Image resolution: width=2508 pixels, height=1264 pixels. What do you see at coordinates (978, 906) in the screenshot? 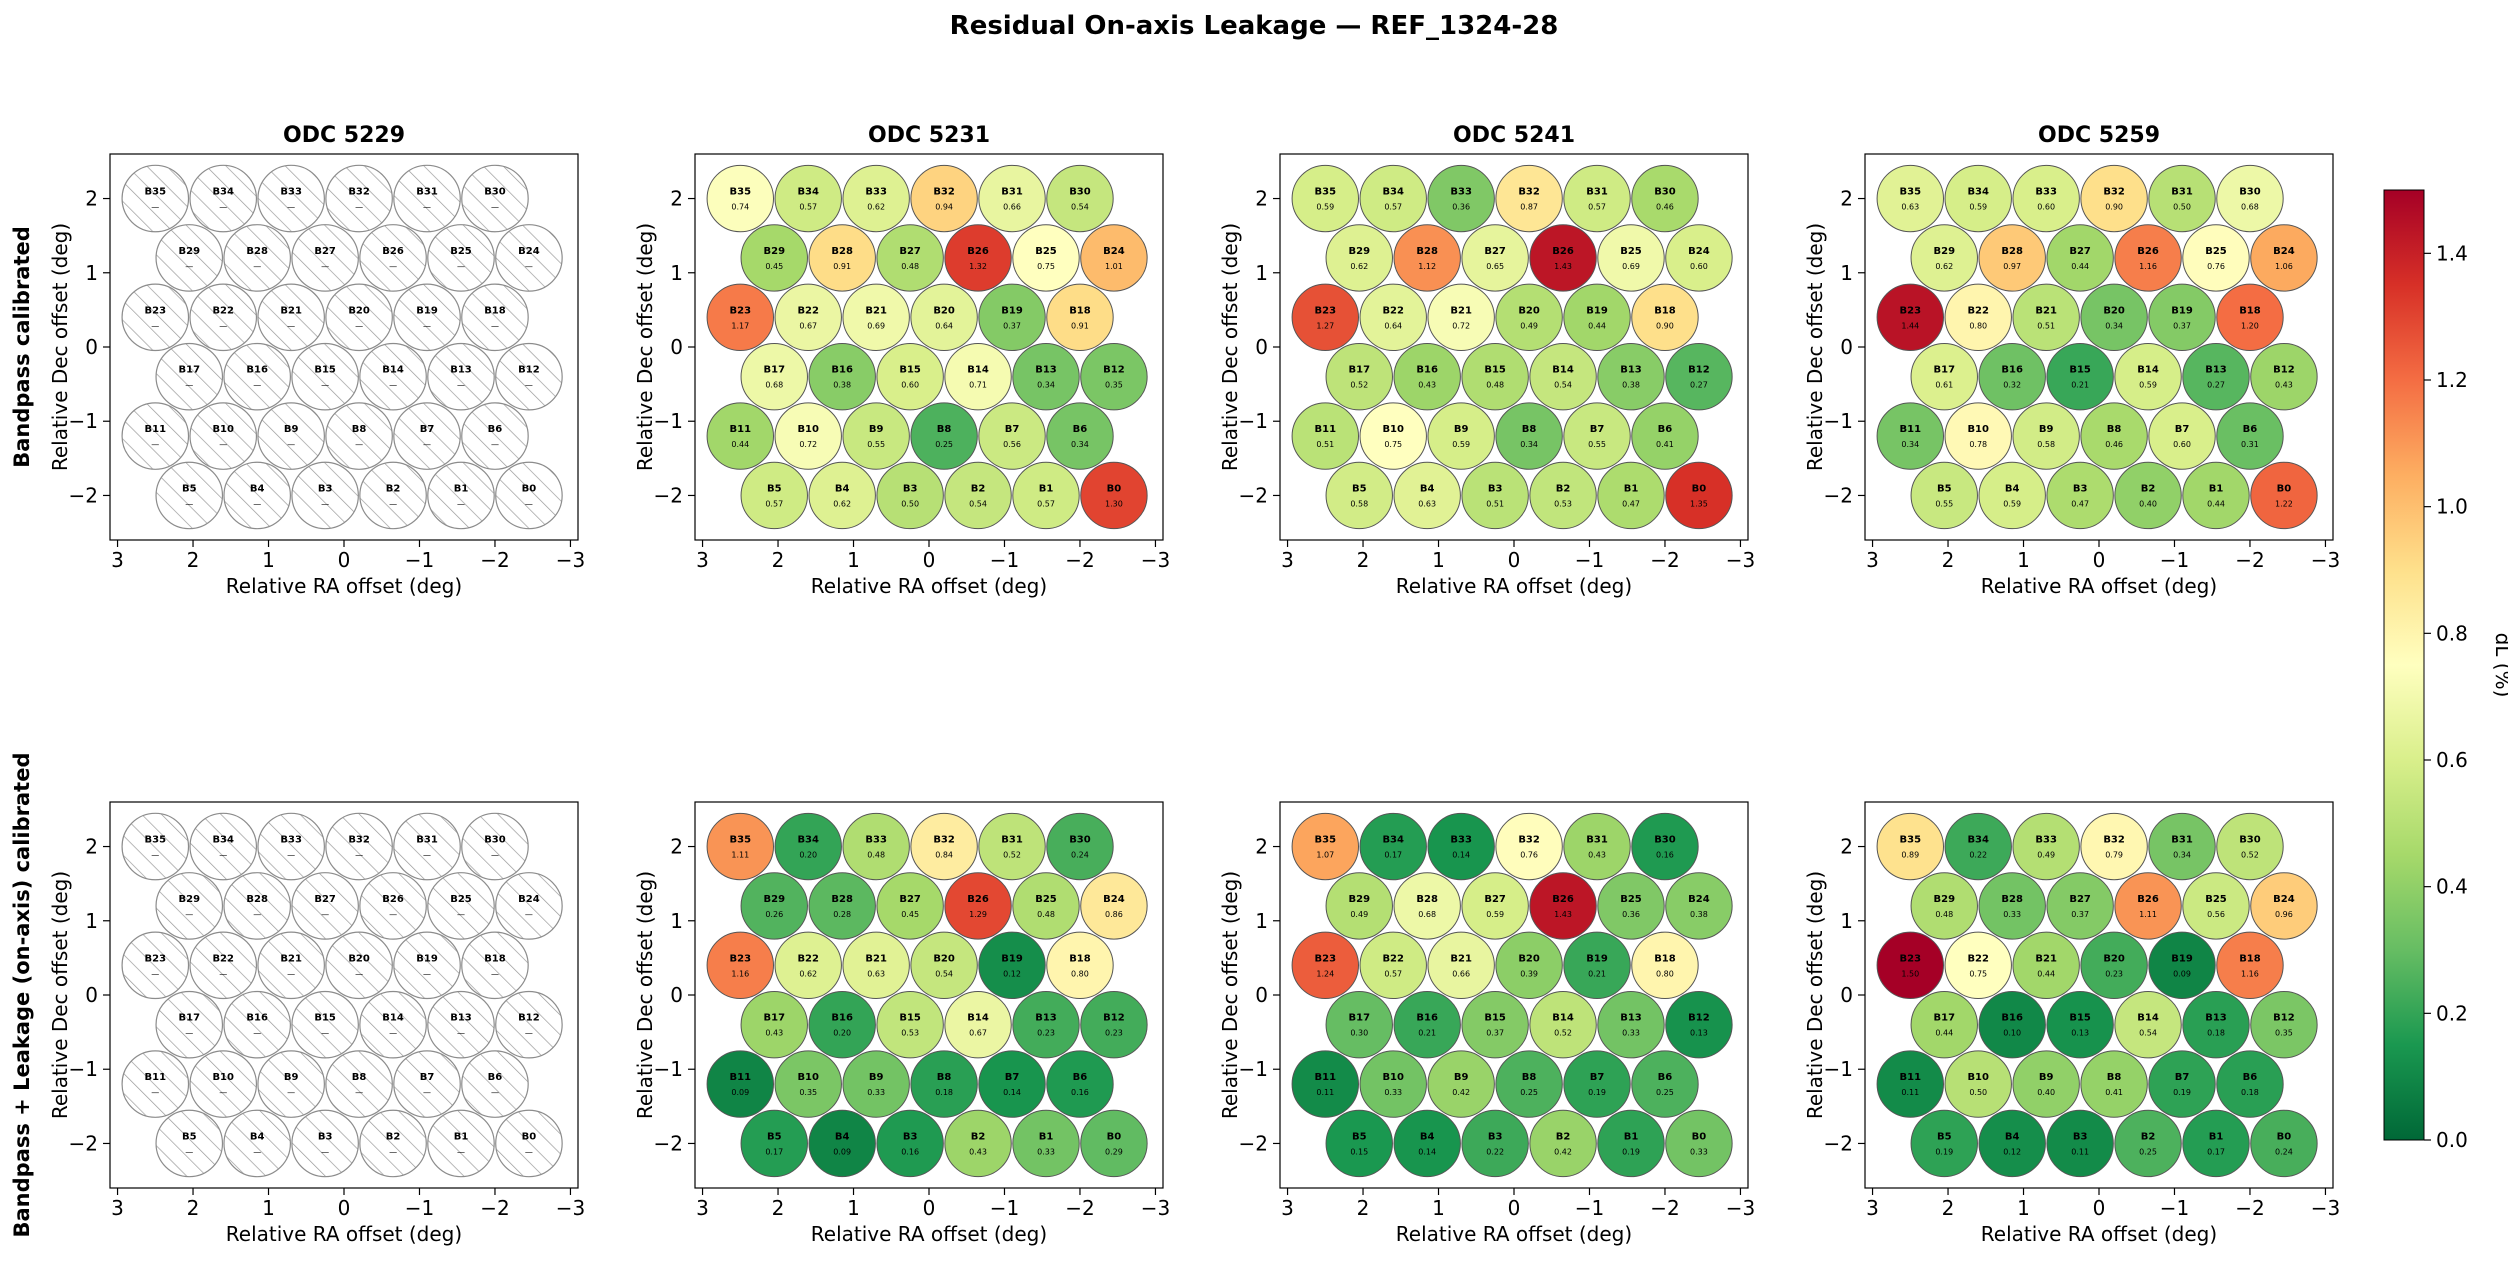
I see `beam-b26: B26 1.29` at bounding box center [978, 906].